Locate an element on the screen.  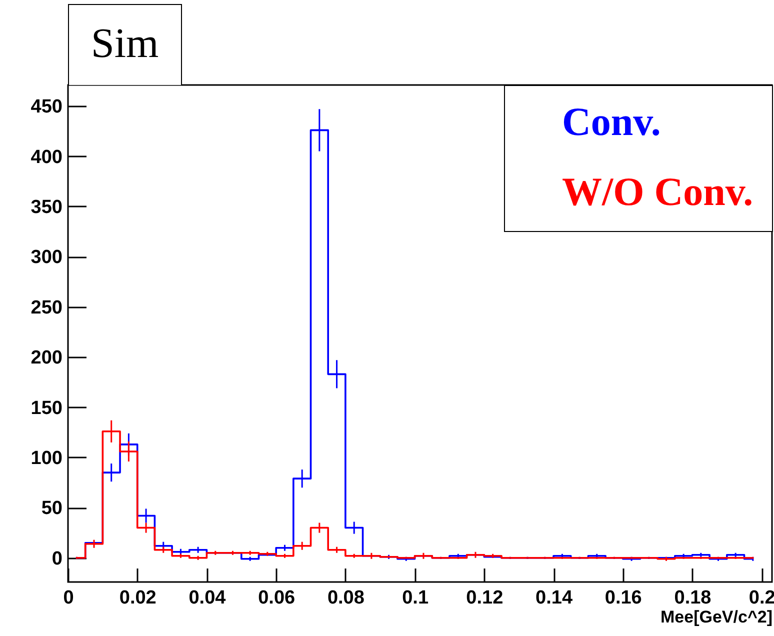
x-tick-label: 0.06 is located at coordinates (277, 598).